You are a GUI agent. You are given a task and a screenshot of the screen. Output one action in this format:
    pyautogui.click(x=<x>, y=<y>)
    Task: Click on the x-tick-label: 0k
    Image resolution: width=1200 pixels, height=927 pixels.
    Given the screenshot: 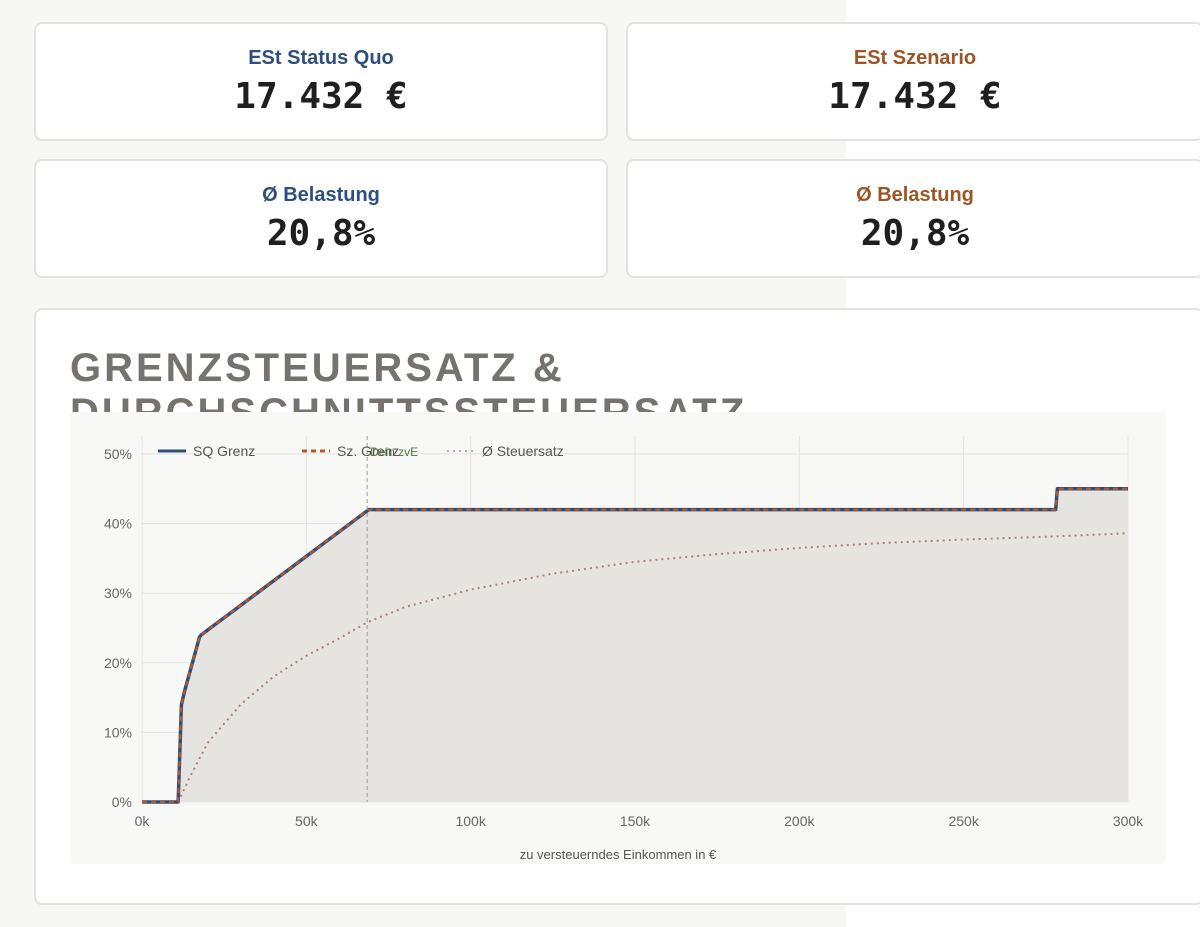 What is the action you would take?
    pyautogui.click(x=143, y=821)
    